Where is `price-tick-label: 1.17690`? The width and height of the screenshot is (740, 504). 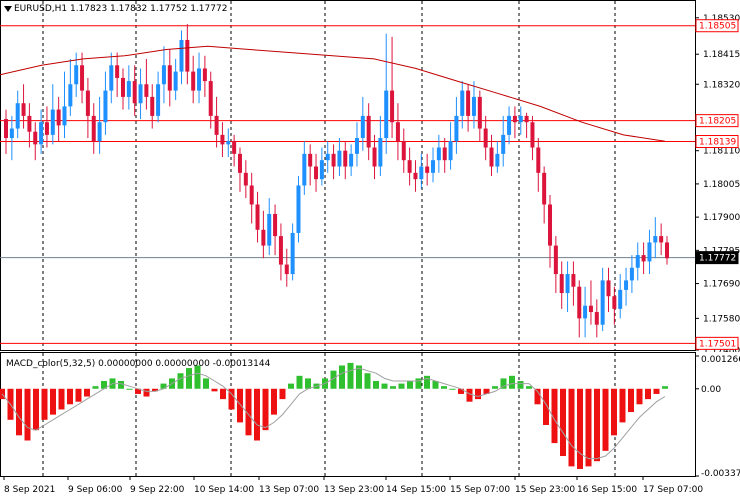
price-tick-label: 1.17690 is located at coordinates (721, 285).